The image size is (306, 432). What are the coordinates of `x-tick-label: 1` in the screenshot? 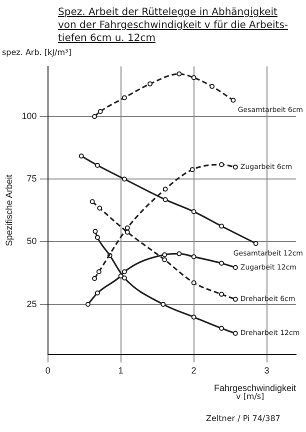 It's located at (121, 370).